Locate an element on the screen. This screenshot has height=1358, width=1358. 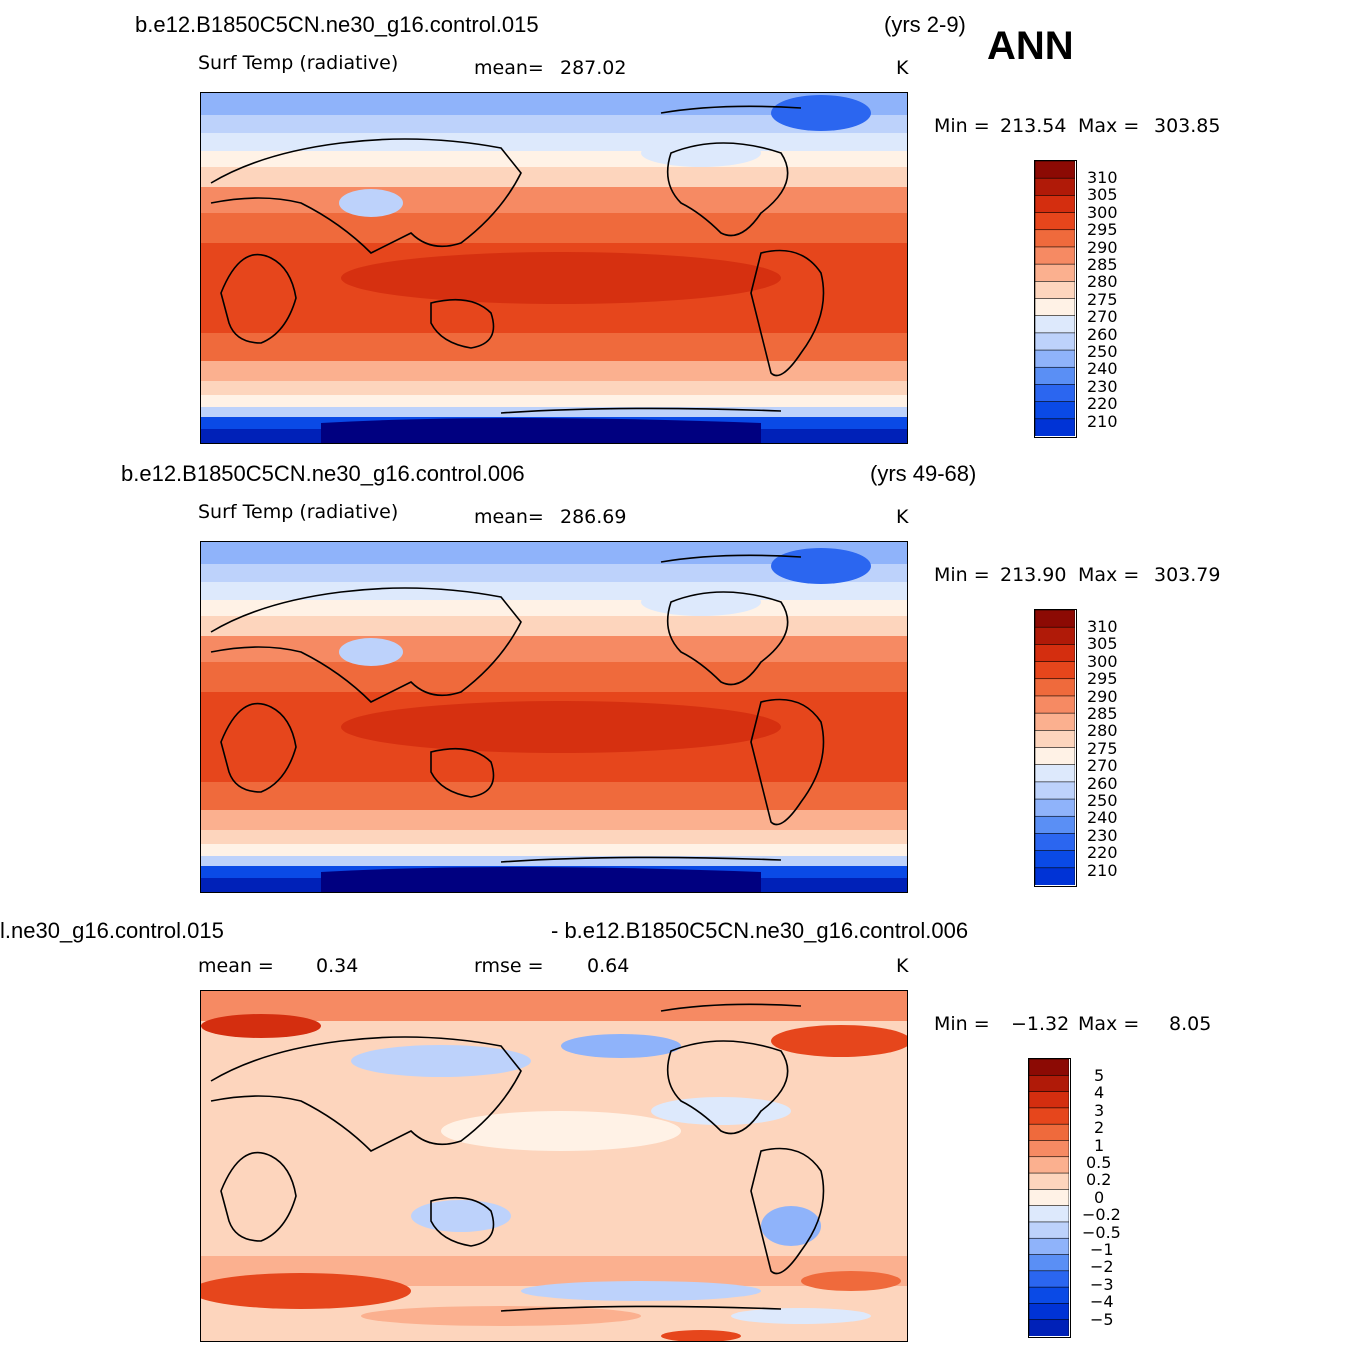
panel2-max-label: Max = is located at coordinates (1109, 575).